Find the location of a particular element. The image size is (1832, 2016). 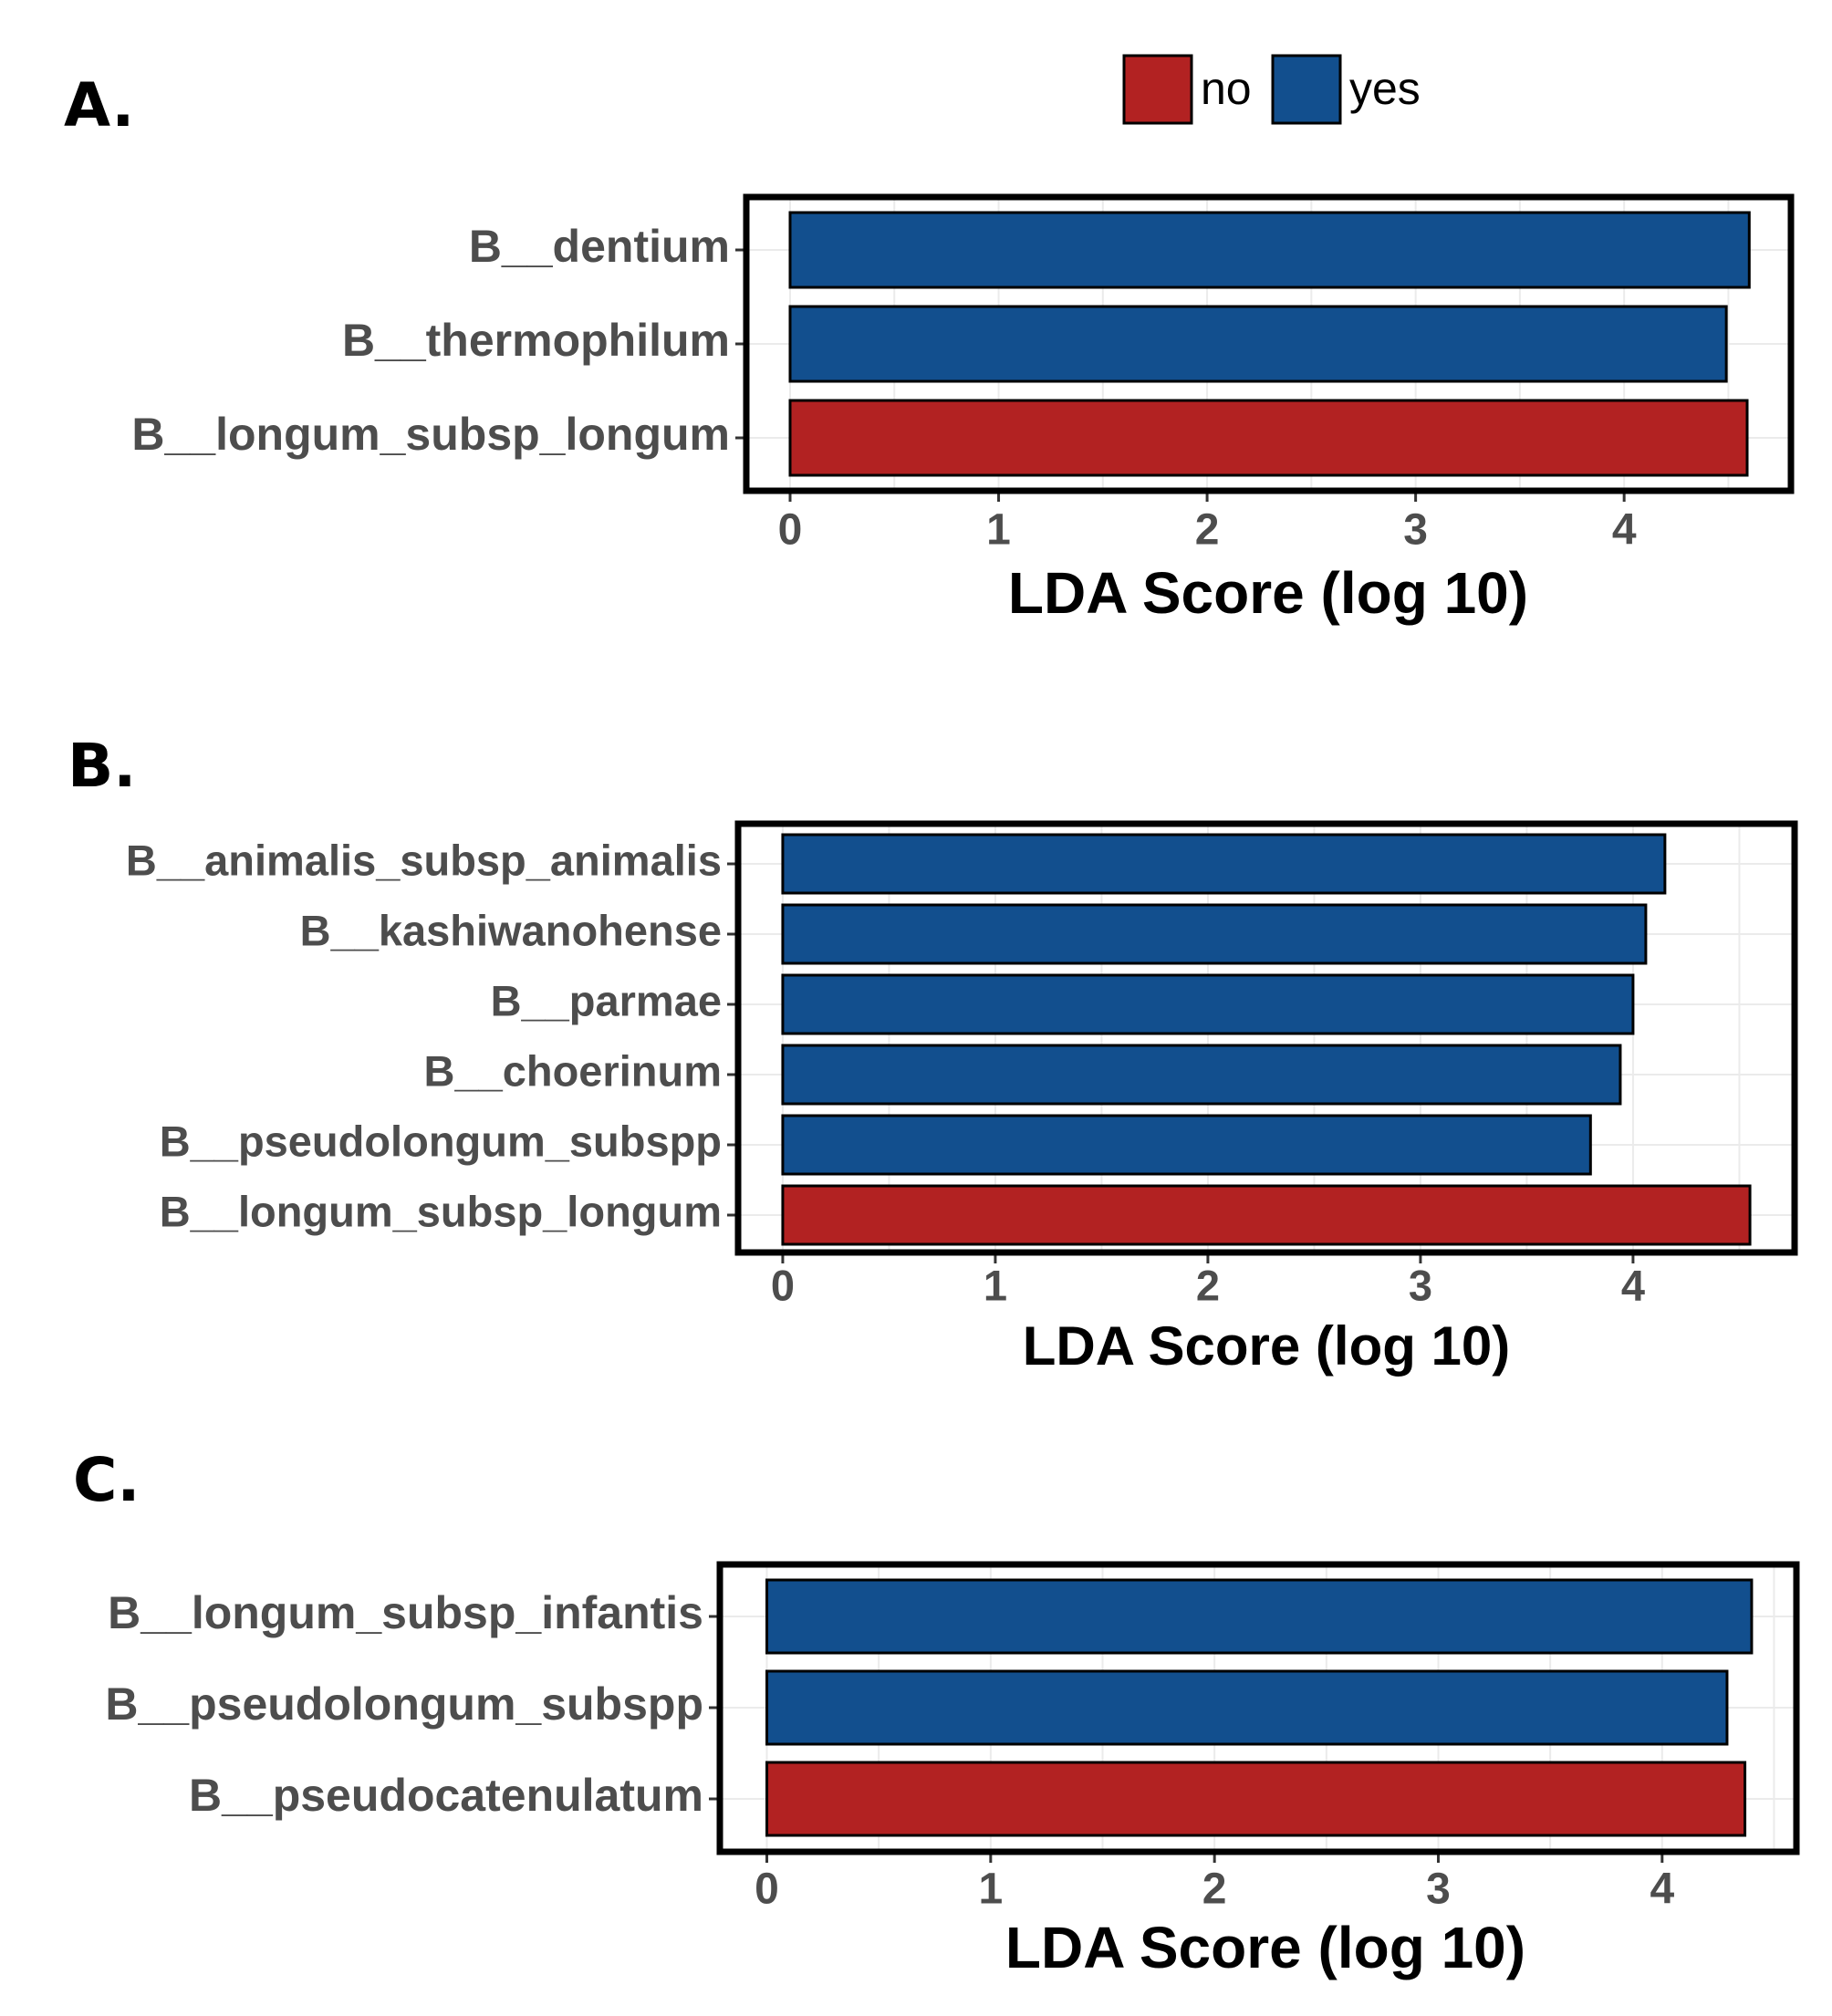

category-label-b-longum-subsp-infantis: B__longum_subsp_infantis is located at coordinates (405, 1613).